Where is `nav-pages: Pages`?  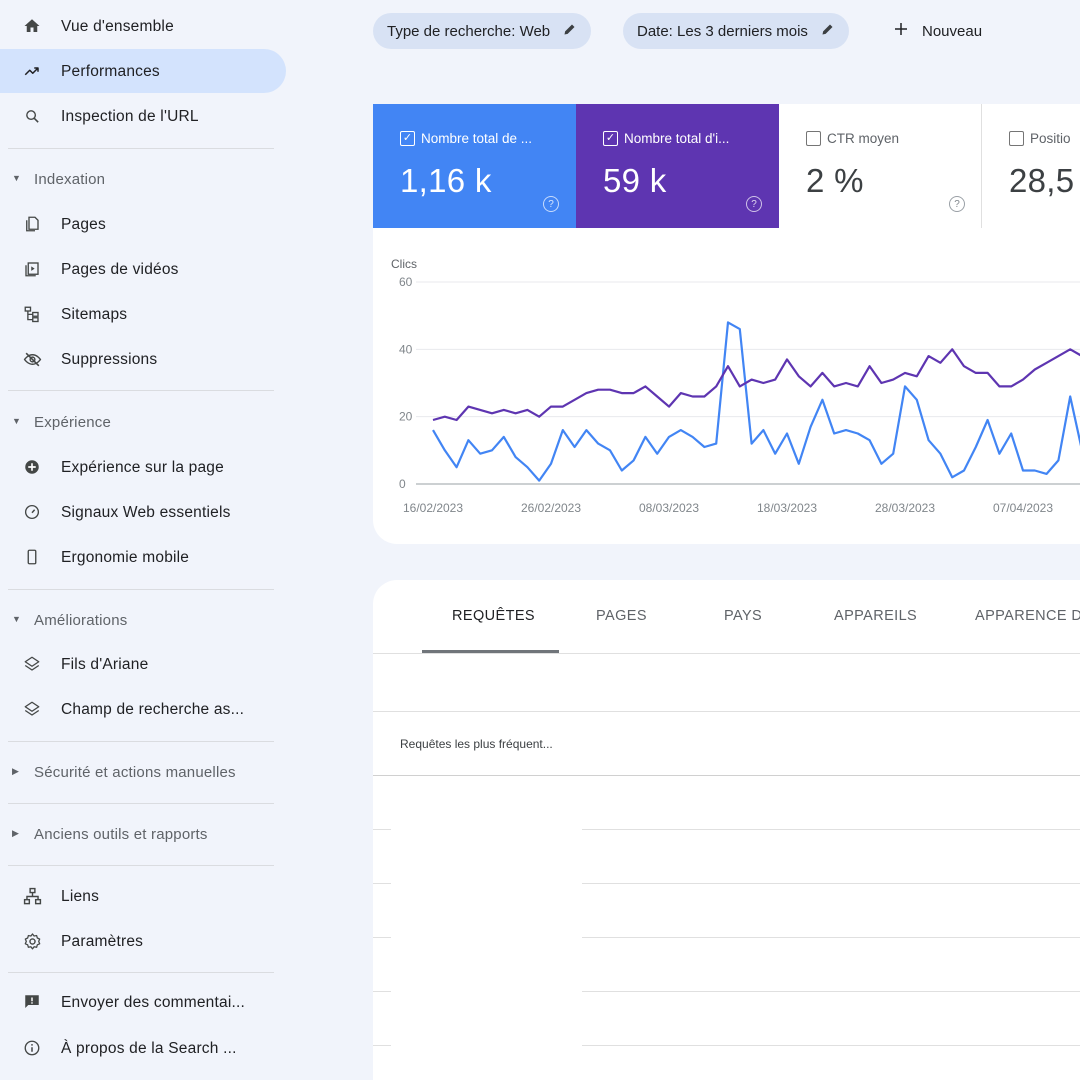
nav-pages: Pages is located at coordinates (143, 224).